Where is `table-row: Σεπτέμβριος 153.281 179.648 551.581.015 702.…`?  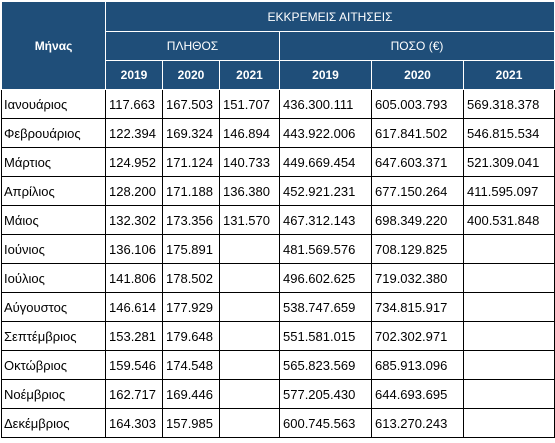
table-row: Σεπτέμβριος 153.281 179.648 551.581.015 702.… is located at coordinates (278, 336).